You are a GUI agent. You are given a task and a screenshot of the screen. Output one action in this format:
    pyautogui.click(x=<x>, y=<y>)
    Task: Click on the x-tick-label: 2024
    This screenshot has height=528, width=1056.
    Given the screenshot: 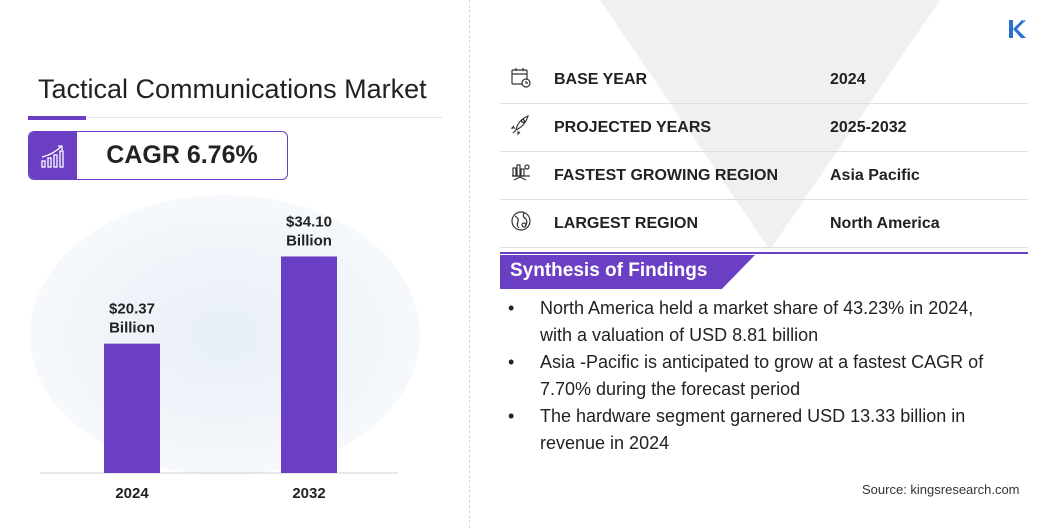 What is the action you would take?
    pyautogui.click(x=132, y=493)
    